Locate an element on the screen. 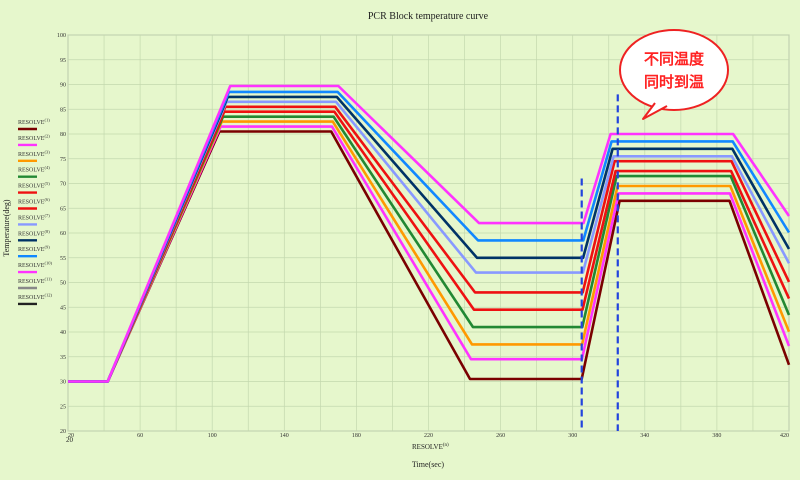 The height and width of the screenshot is (480, 800). callout-text-line-2: 同时到温 is located at coordinates (674, 82).